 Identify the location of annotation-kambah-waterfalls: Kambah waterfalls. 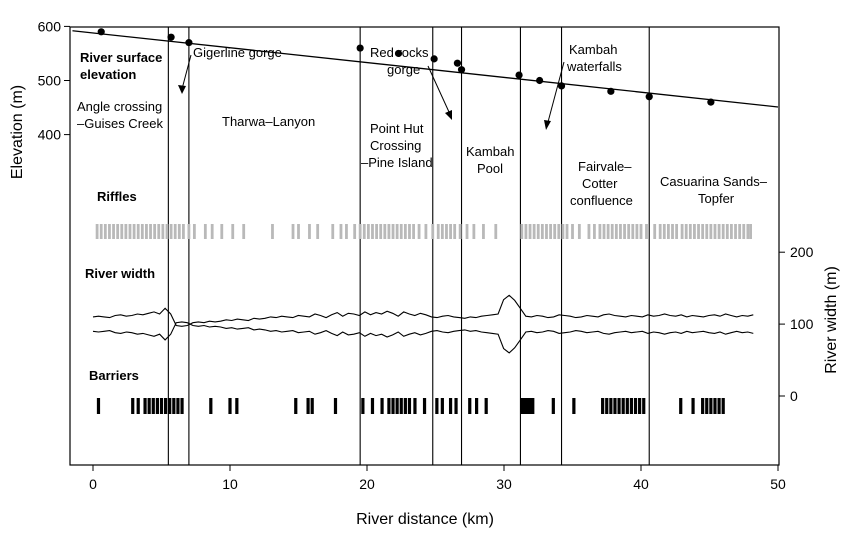
(583, 86).